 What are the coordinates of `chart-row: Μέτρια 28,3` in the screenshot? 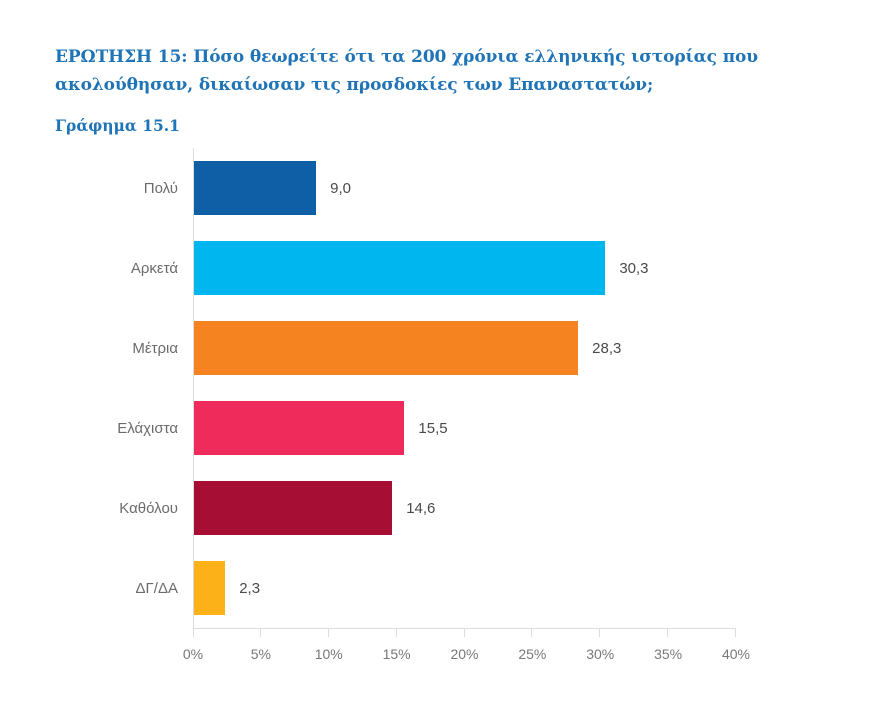 It's located at (478, 348).